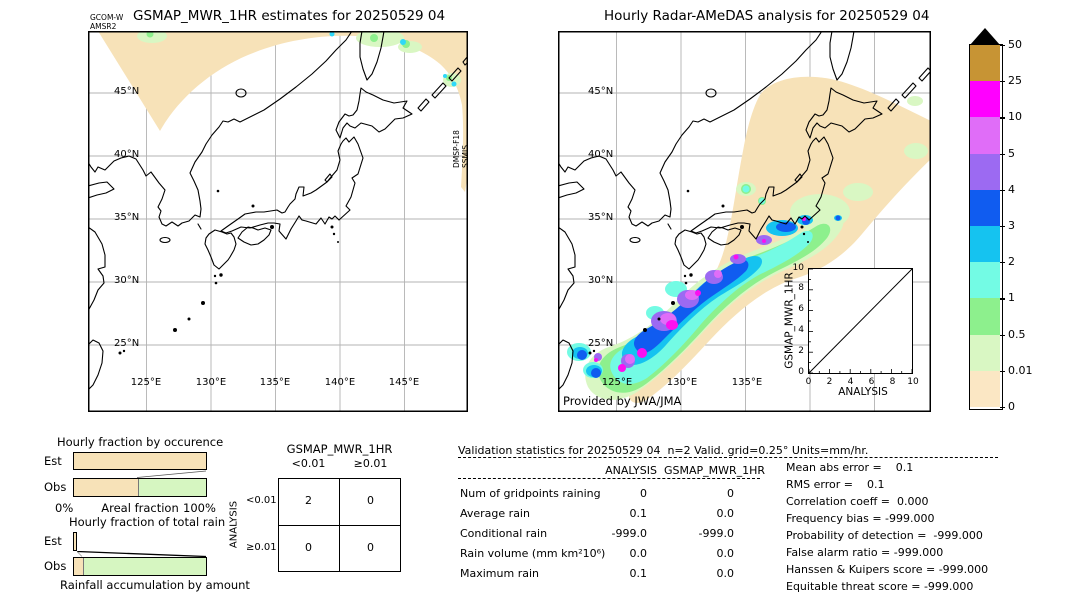  Describe the element at coordinates (715, 470) in the screenshot. I see `stats-col-gsmap: GSMAP_MWR_1HR` at that location.